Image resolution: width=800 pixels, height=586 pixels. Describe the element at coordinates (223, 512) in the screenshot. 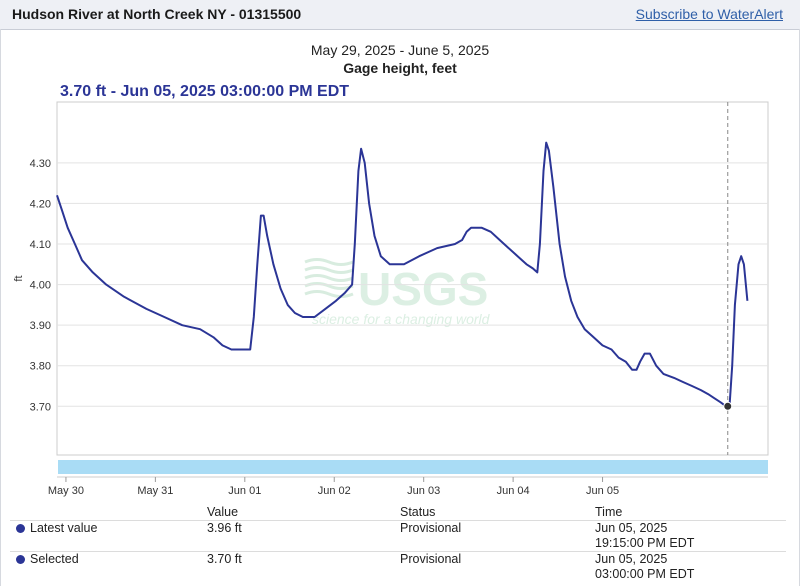

I see `legend-header-value: Value` at that location.